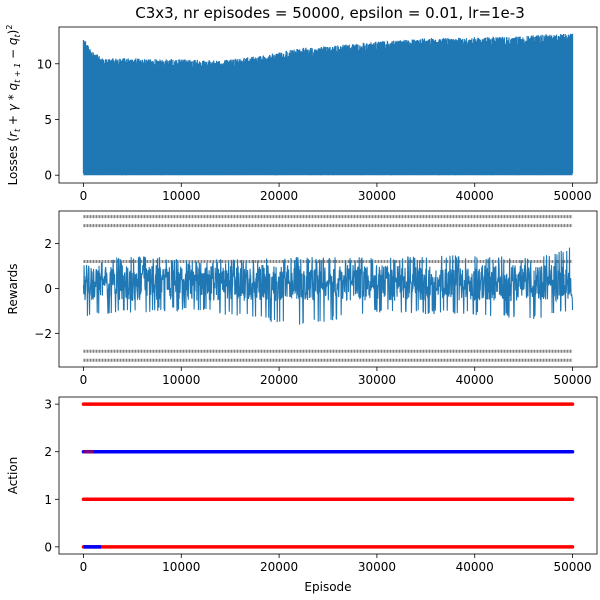  I want to click on losses-ytick-label: 10, so click(44, 64).